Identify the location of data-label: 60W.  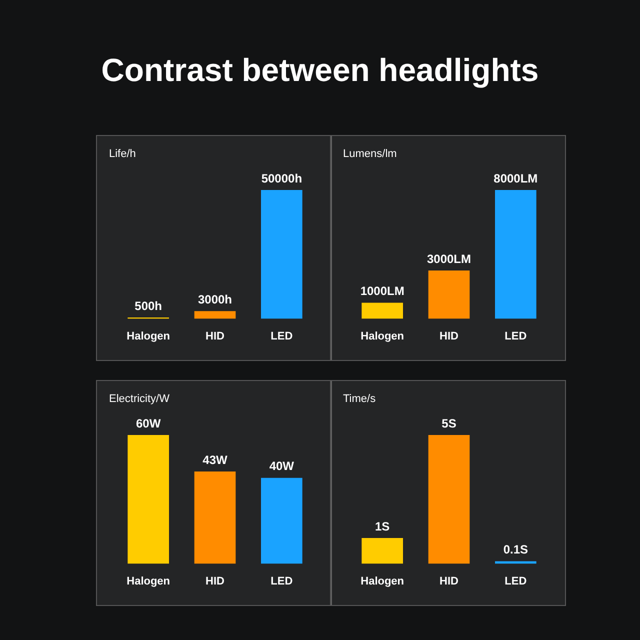
(149, 423).